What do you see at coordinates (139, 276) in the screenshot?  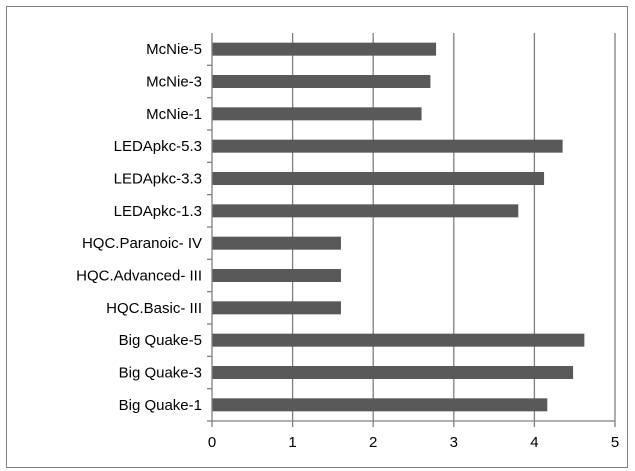 I see `category-label: HQC.Advanced- III` at bounding box center [139, 276].